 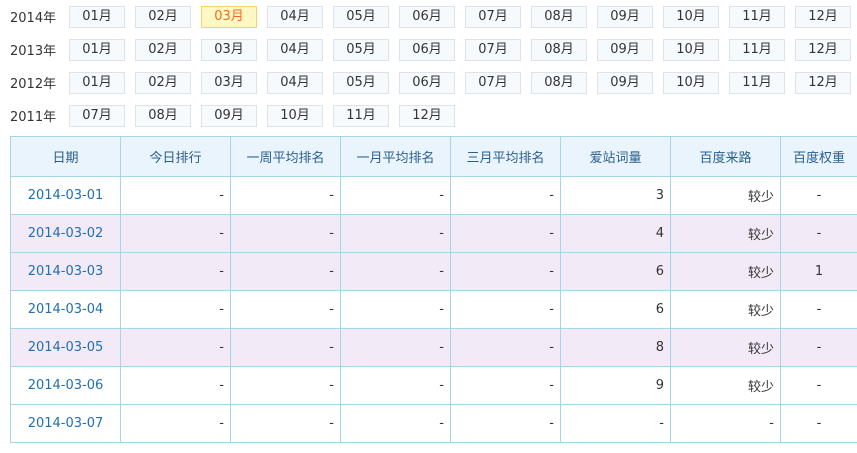 What do you see at coordinates (33, 51) in the screenshot?
I see `year-label: 2013年` at bounding box center [33, 51].